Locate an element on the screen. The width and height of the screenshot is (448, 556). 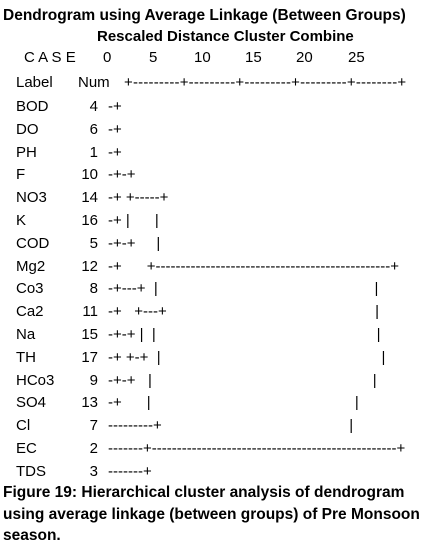
row-num: 17 is located at coordinates (89, 357).